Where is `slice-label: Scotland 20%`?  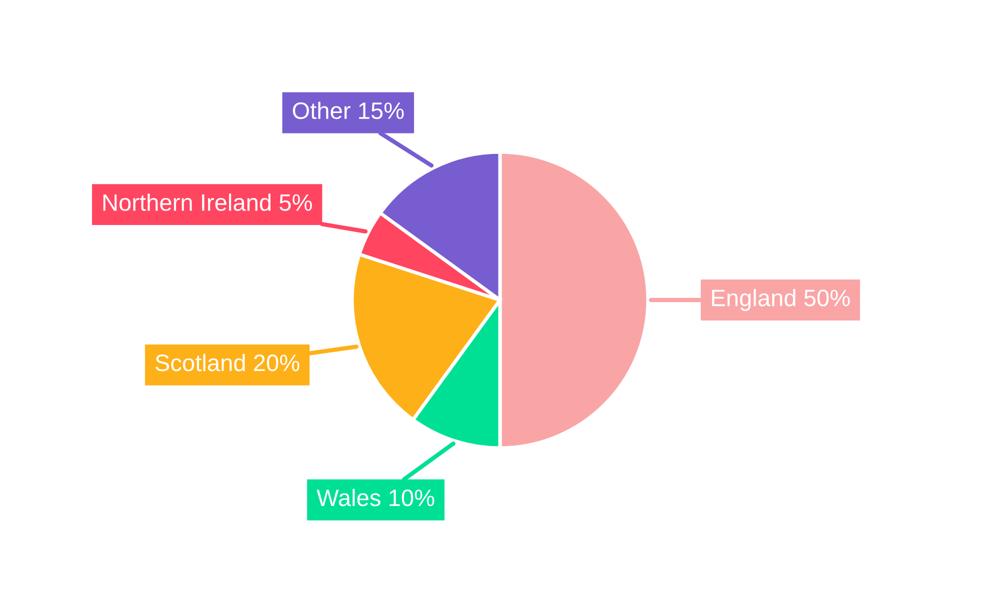 slice-label: Scotland 20% is located at coordinates (228, 363).